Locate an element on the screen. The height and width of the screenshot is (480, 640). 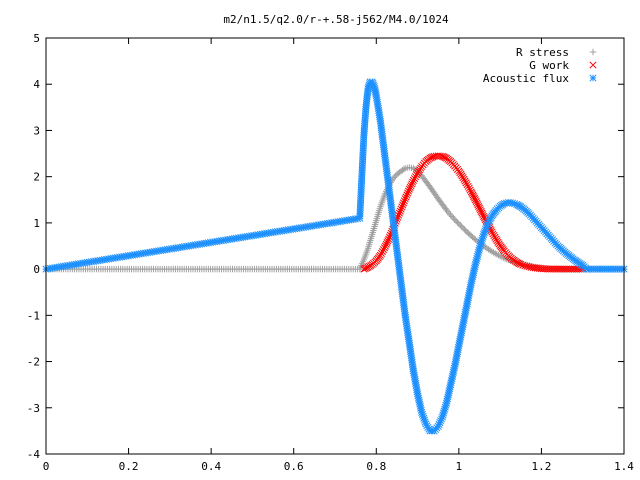
x-tick-label: 0.6 is located at coordinates (294, 466).